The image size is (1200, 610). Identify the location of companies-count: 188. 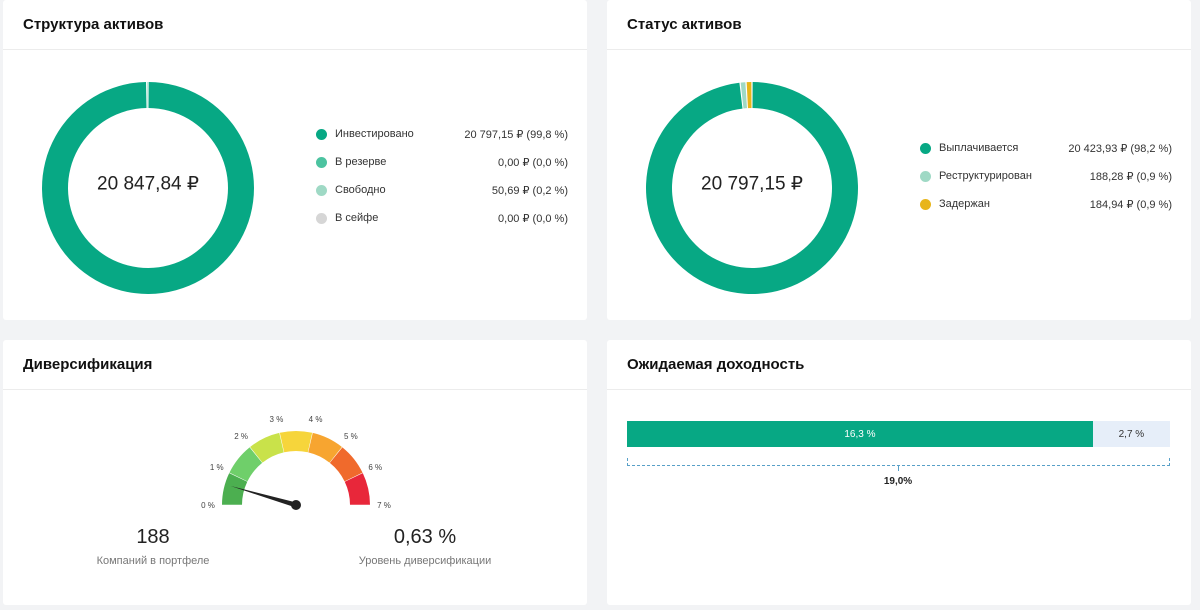
(153, 537).